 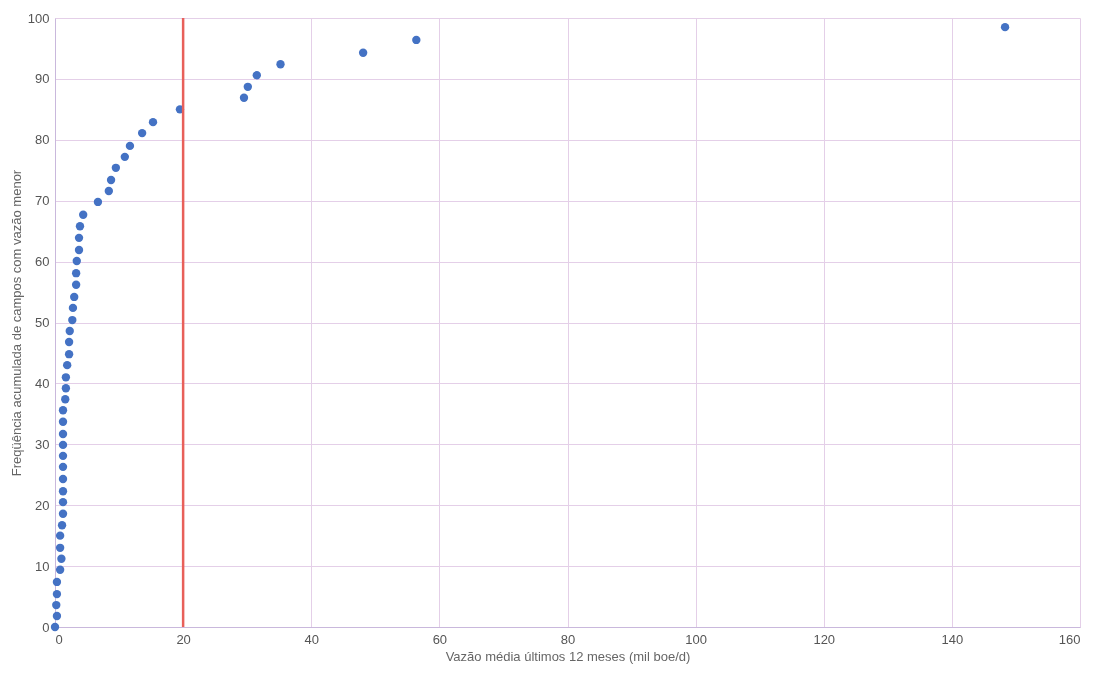 I want to click on x-tick-label: 20, so click(x=183, y=639).